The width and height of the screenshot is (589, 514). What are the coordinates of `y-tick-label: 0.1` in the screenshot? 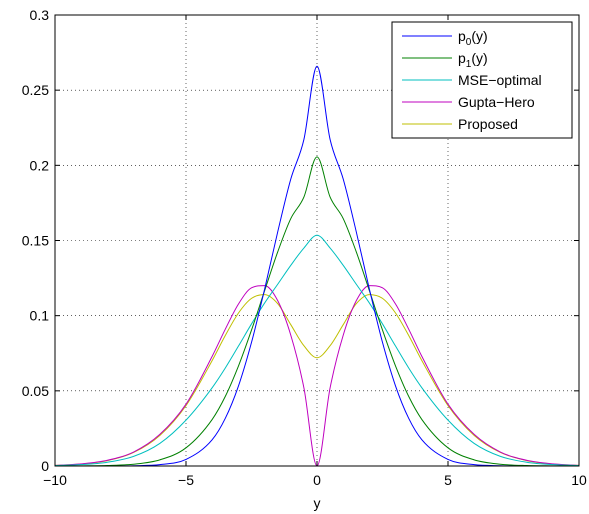 It's located at (40, 316).